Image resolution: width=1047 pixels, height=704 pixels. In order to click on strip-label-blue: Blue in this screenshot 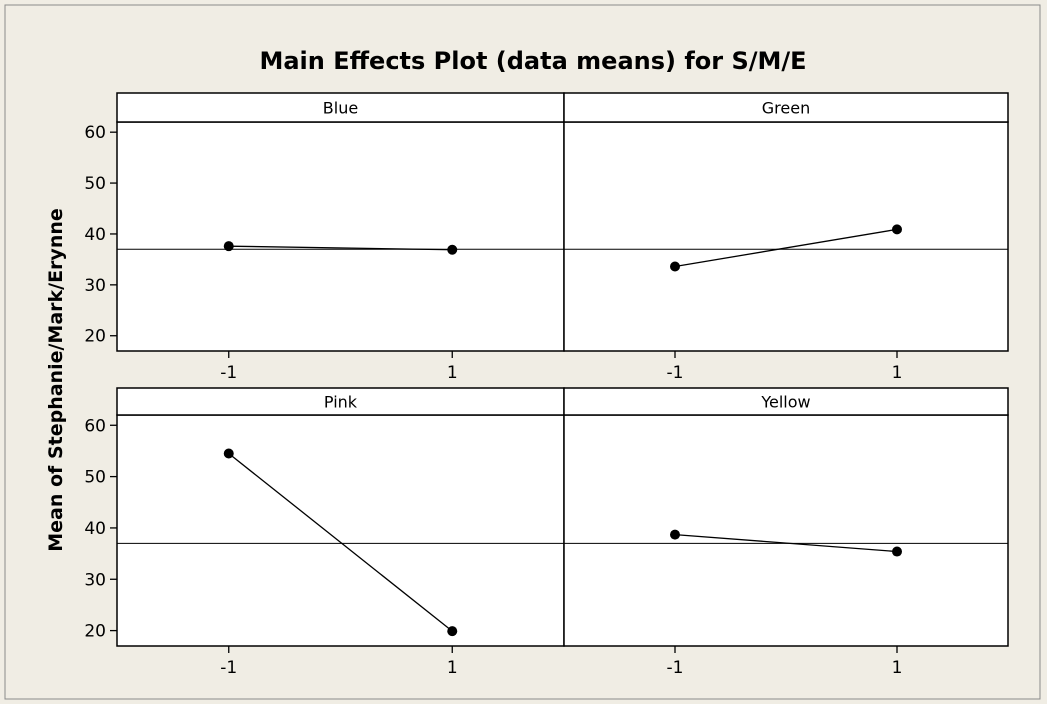, I will do `click(340, 108)`.